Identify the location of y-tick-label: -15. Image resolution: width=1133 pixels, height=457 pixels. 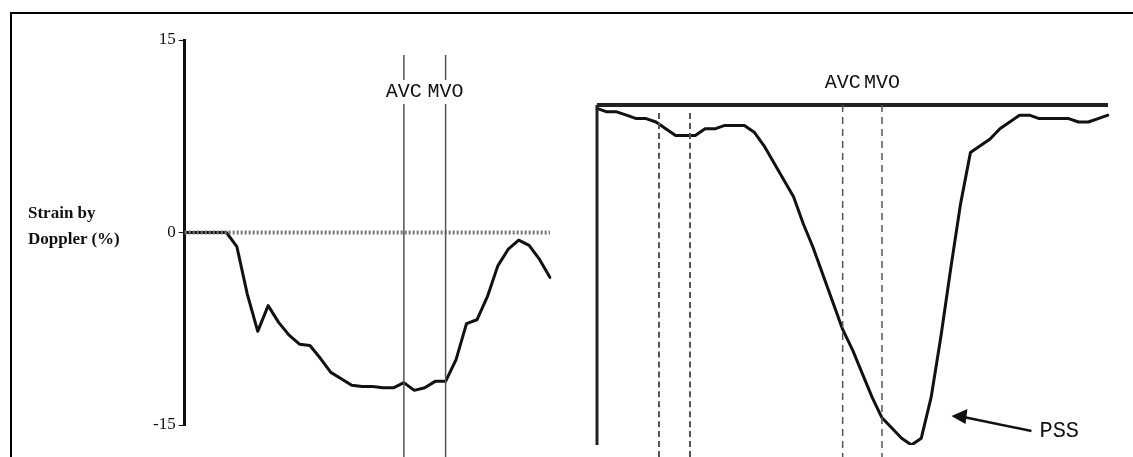
(164, 424).